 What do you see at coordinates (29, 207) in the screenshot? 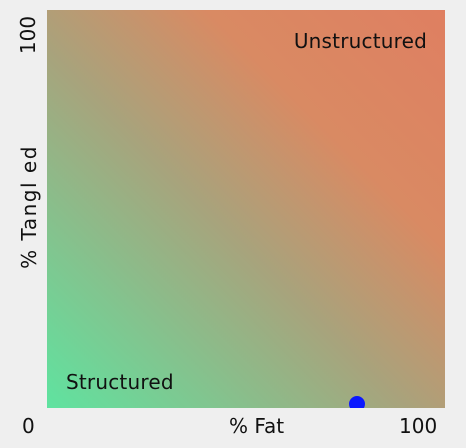
I see `y-axis-label: % Tangl ed` at bounding box center [29, 207].